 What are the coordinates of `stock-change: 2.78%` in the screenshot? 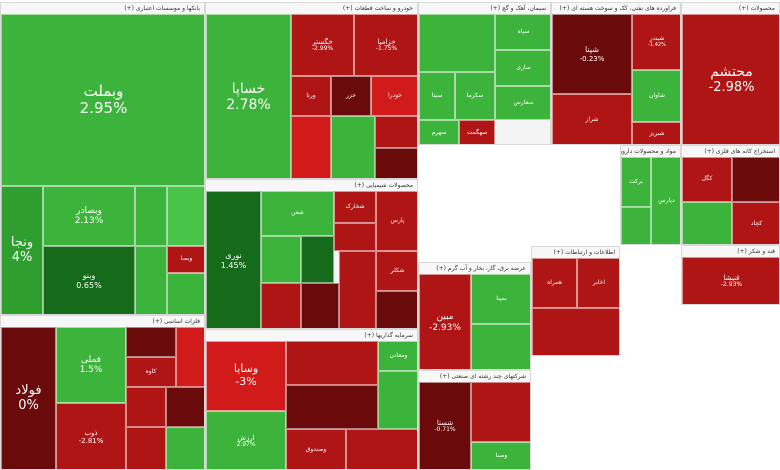 It's located at (248, 105).